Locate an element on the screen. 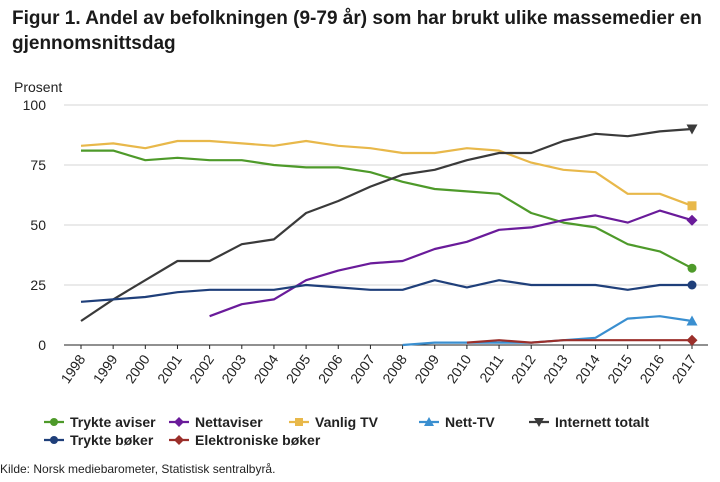  legend-swatch-trykte-b-ker is located at coordinates (54, 440).